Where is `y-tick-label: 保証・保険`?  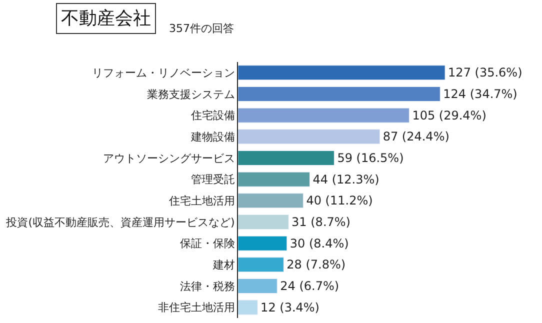 y-tick-label: 保証・保険 is located at coordinates (207, 243).